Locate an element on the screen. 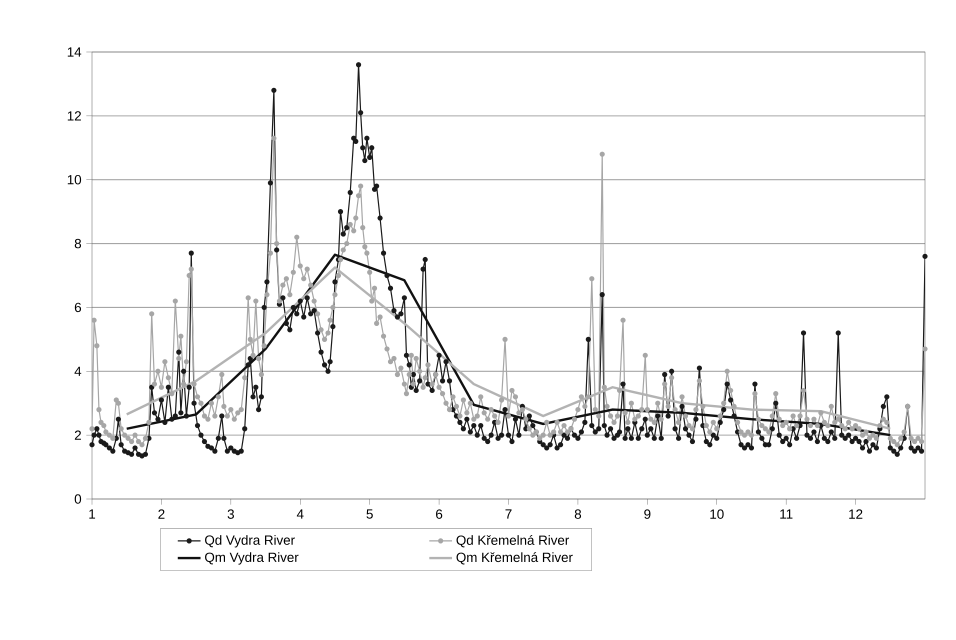 This screenshot has width=956, height=640. y-tick-label: 10 is located at coordinates (75, 179).